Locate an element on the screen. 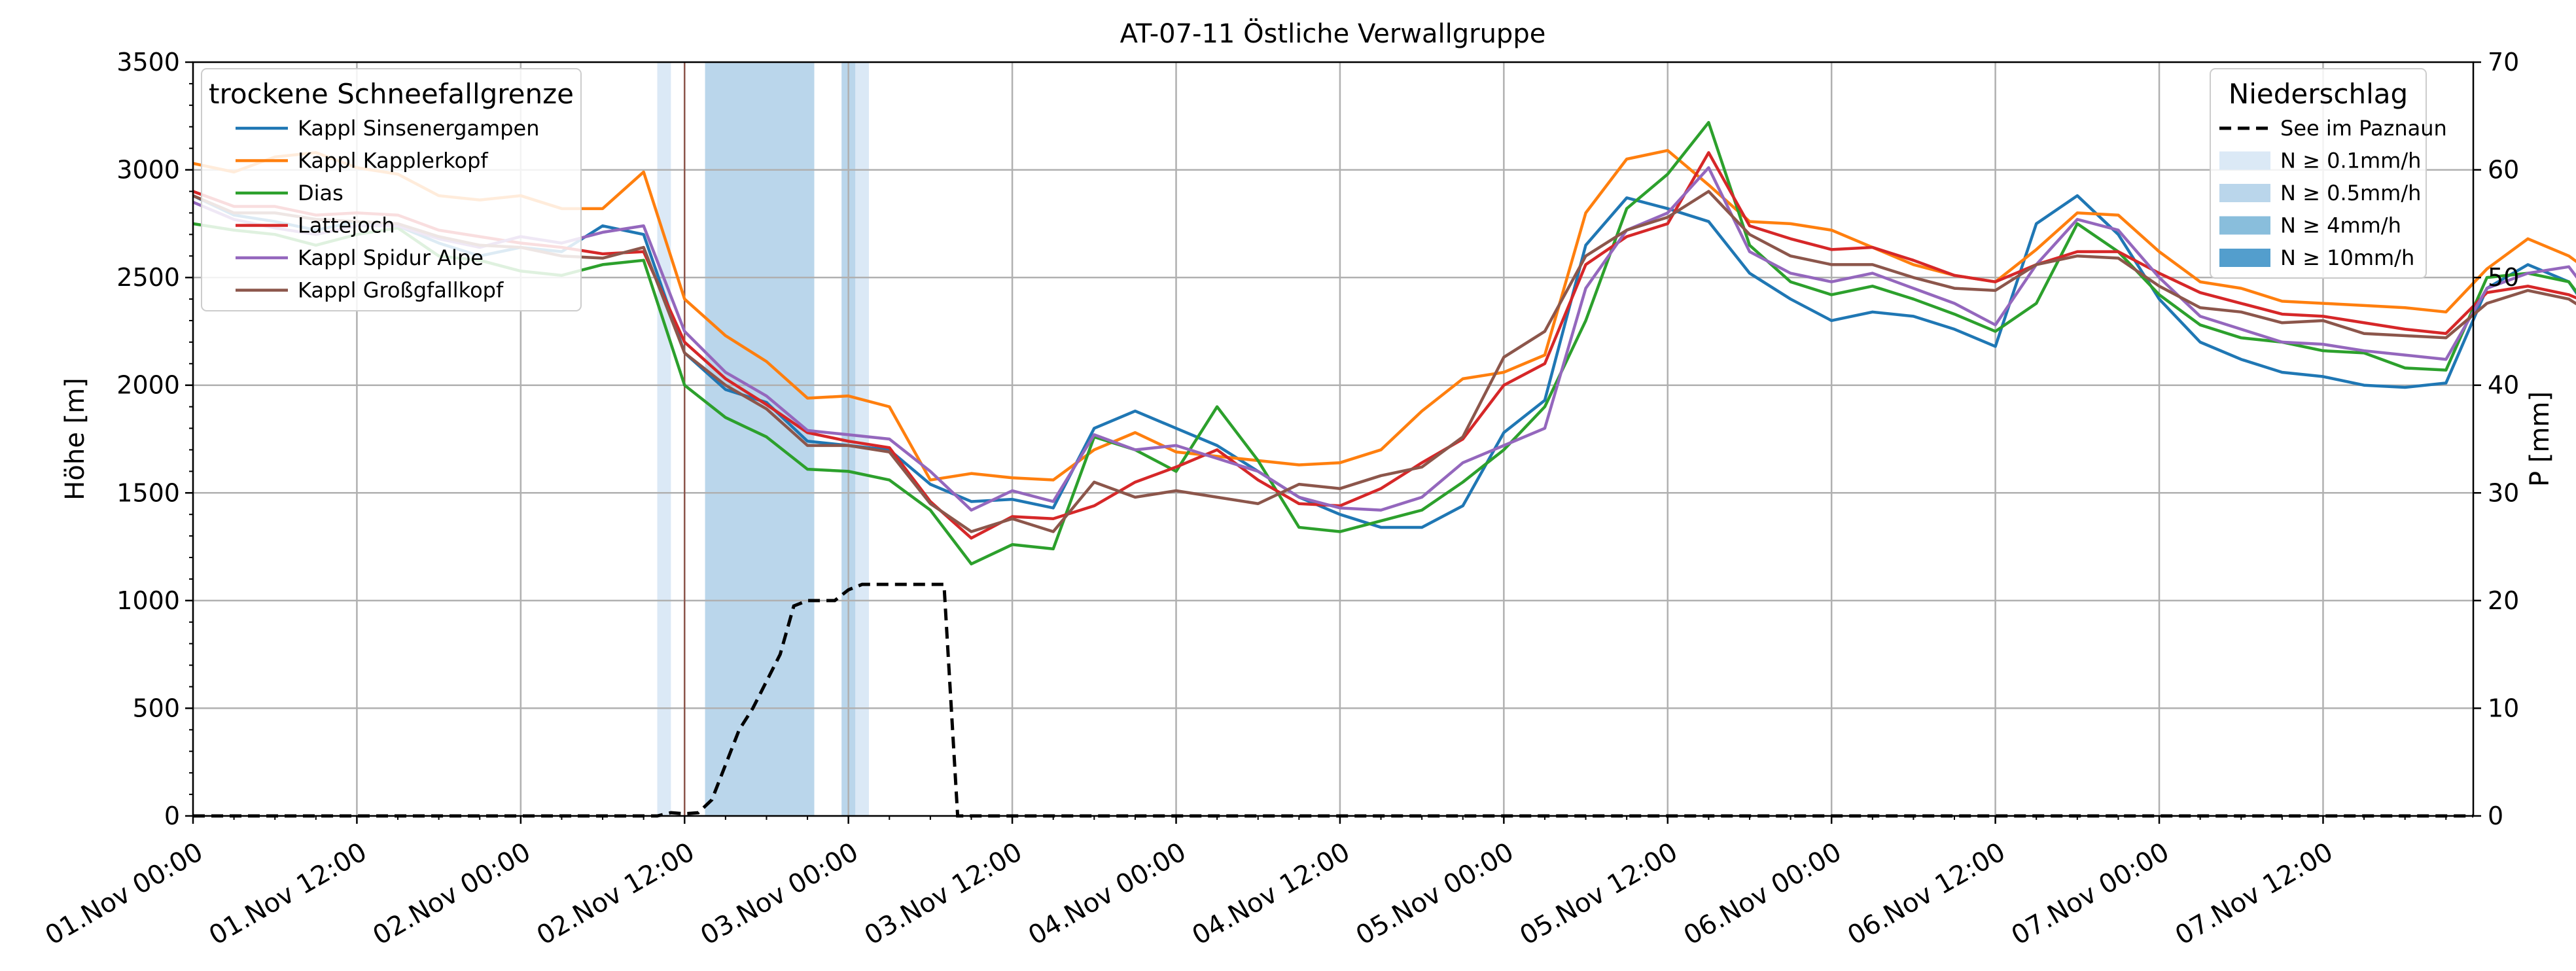 This screenshot has height=971, width=2576. legend-box is located at coordinates (391, 190).